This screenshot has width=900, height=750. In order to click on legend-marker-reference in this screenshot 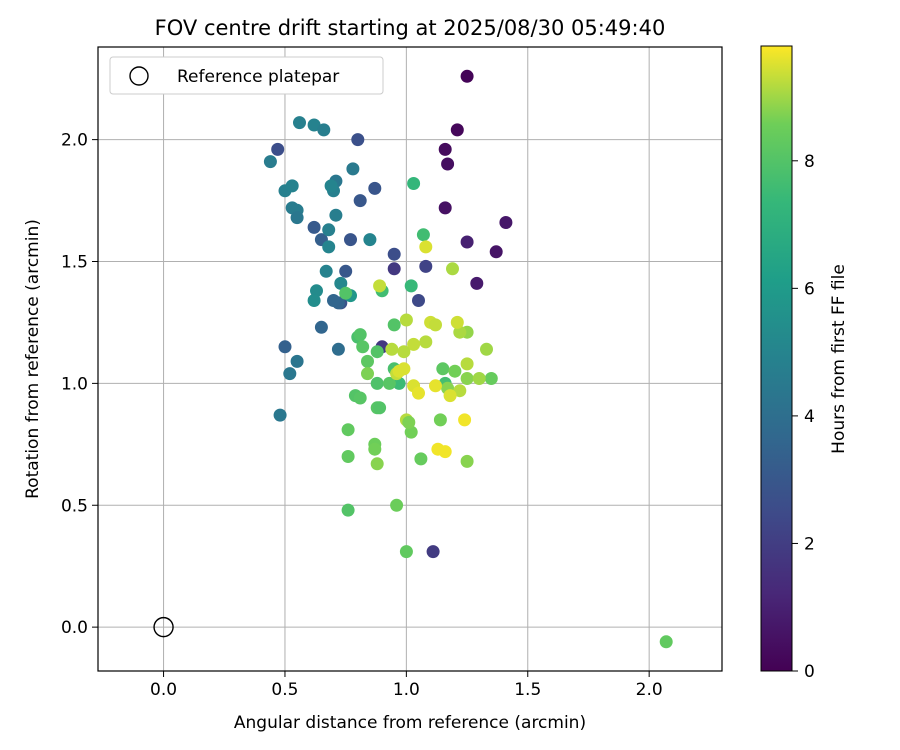, I will do `click(139, 76)`.